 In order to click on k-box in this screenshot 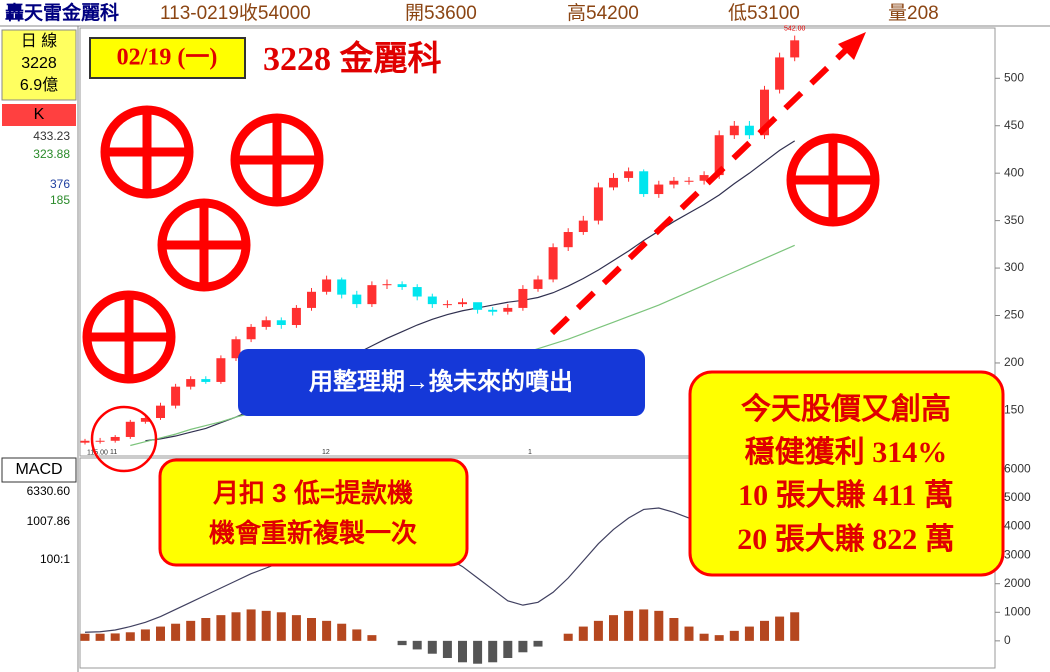, I will do `click(39, 115)`.